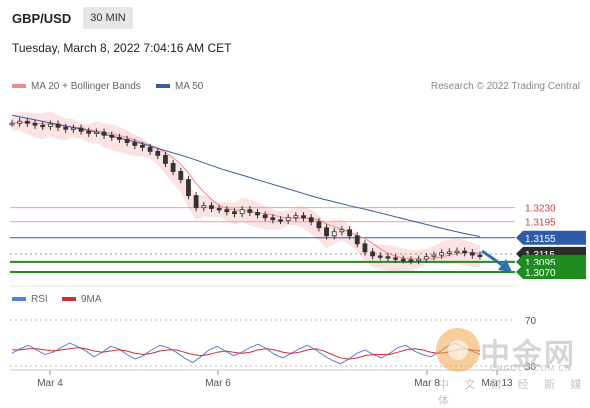 The height and width of the screenshot is (408, 590). What do you see at coordinates (528, 355) in the screenshot?
I see `watermark-logo-text: 中金网` at bounding box center [528, 355].